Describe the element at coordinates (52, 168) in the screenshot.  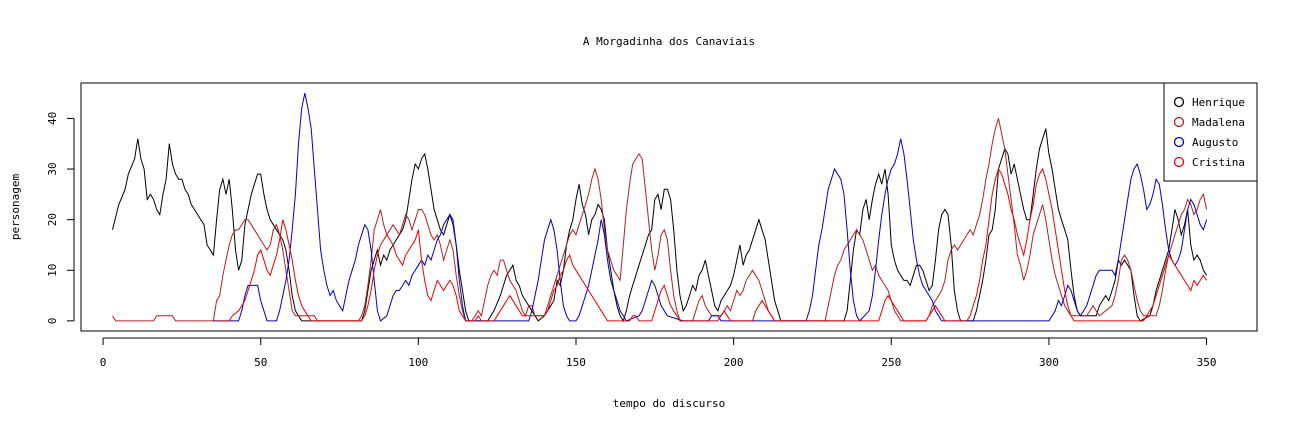
I see `y-tick-label: 30` at that location.